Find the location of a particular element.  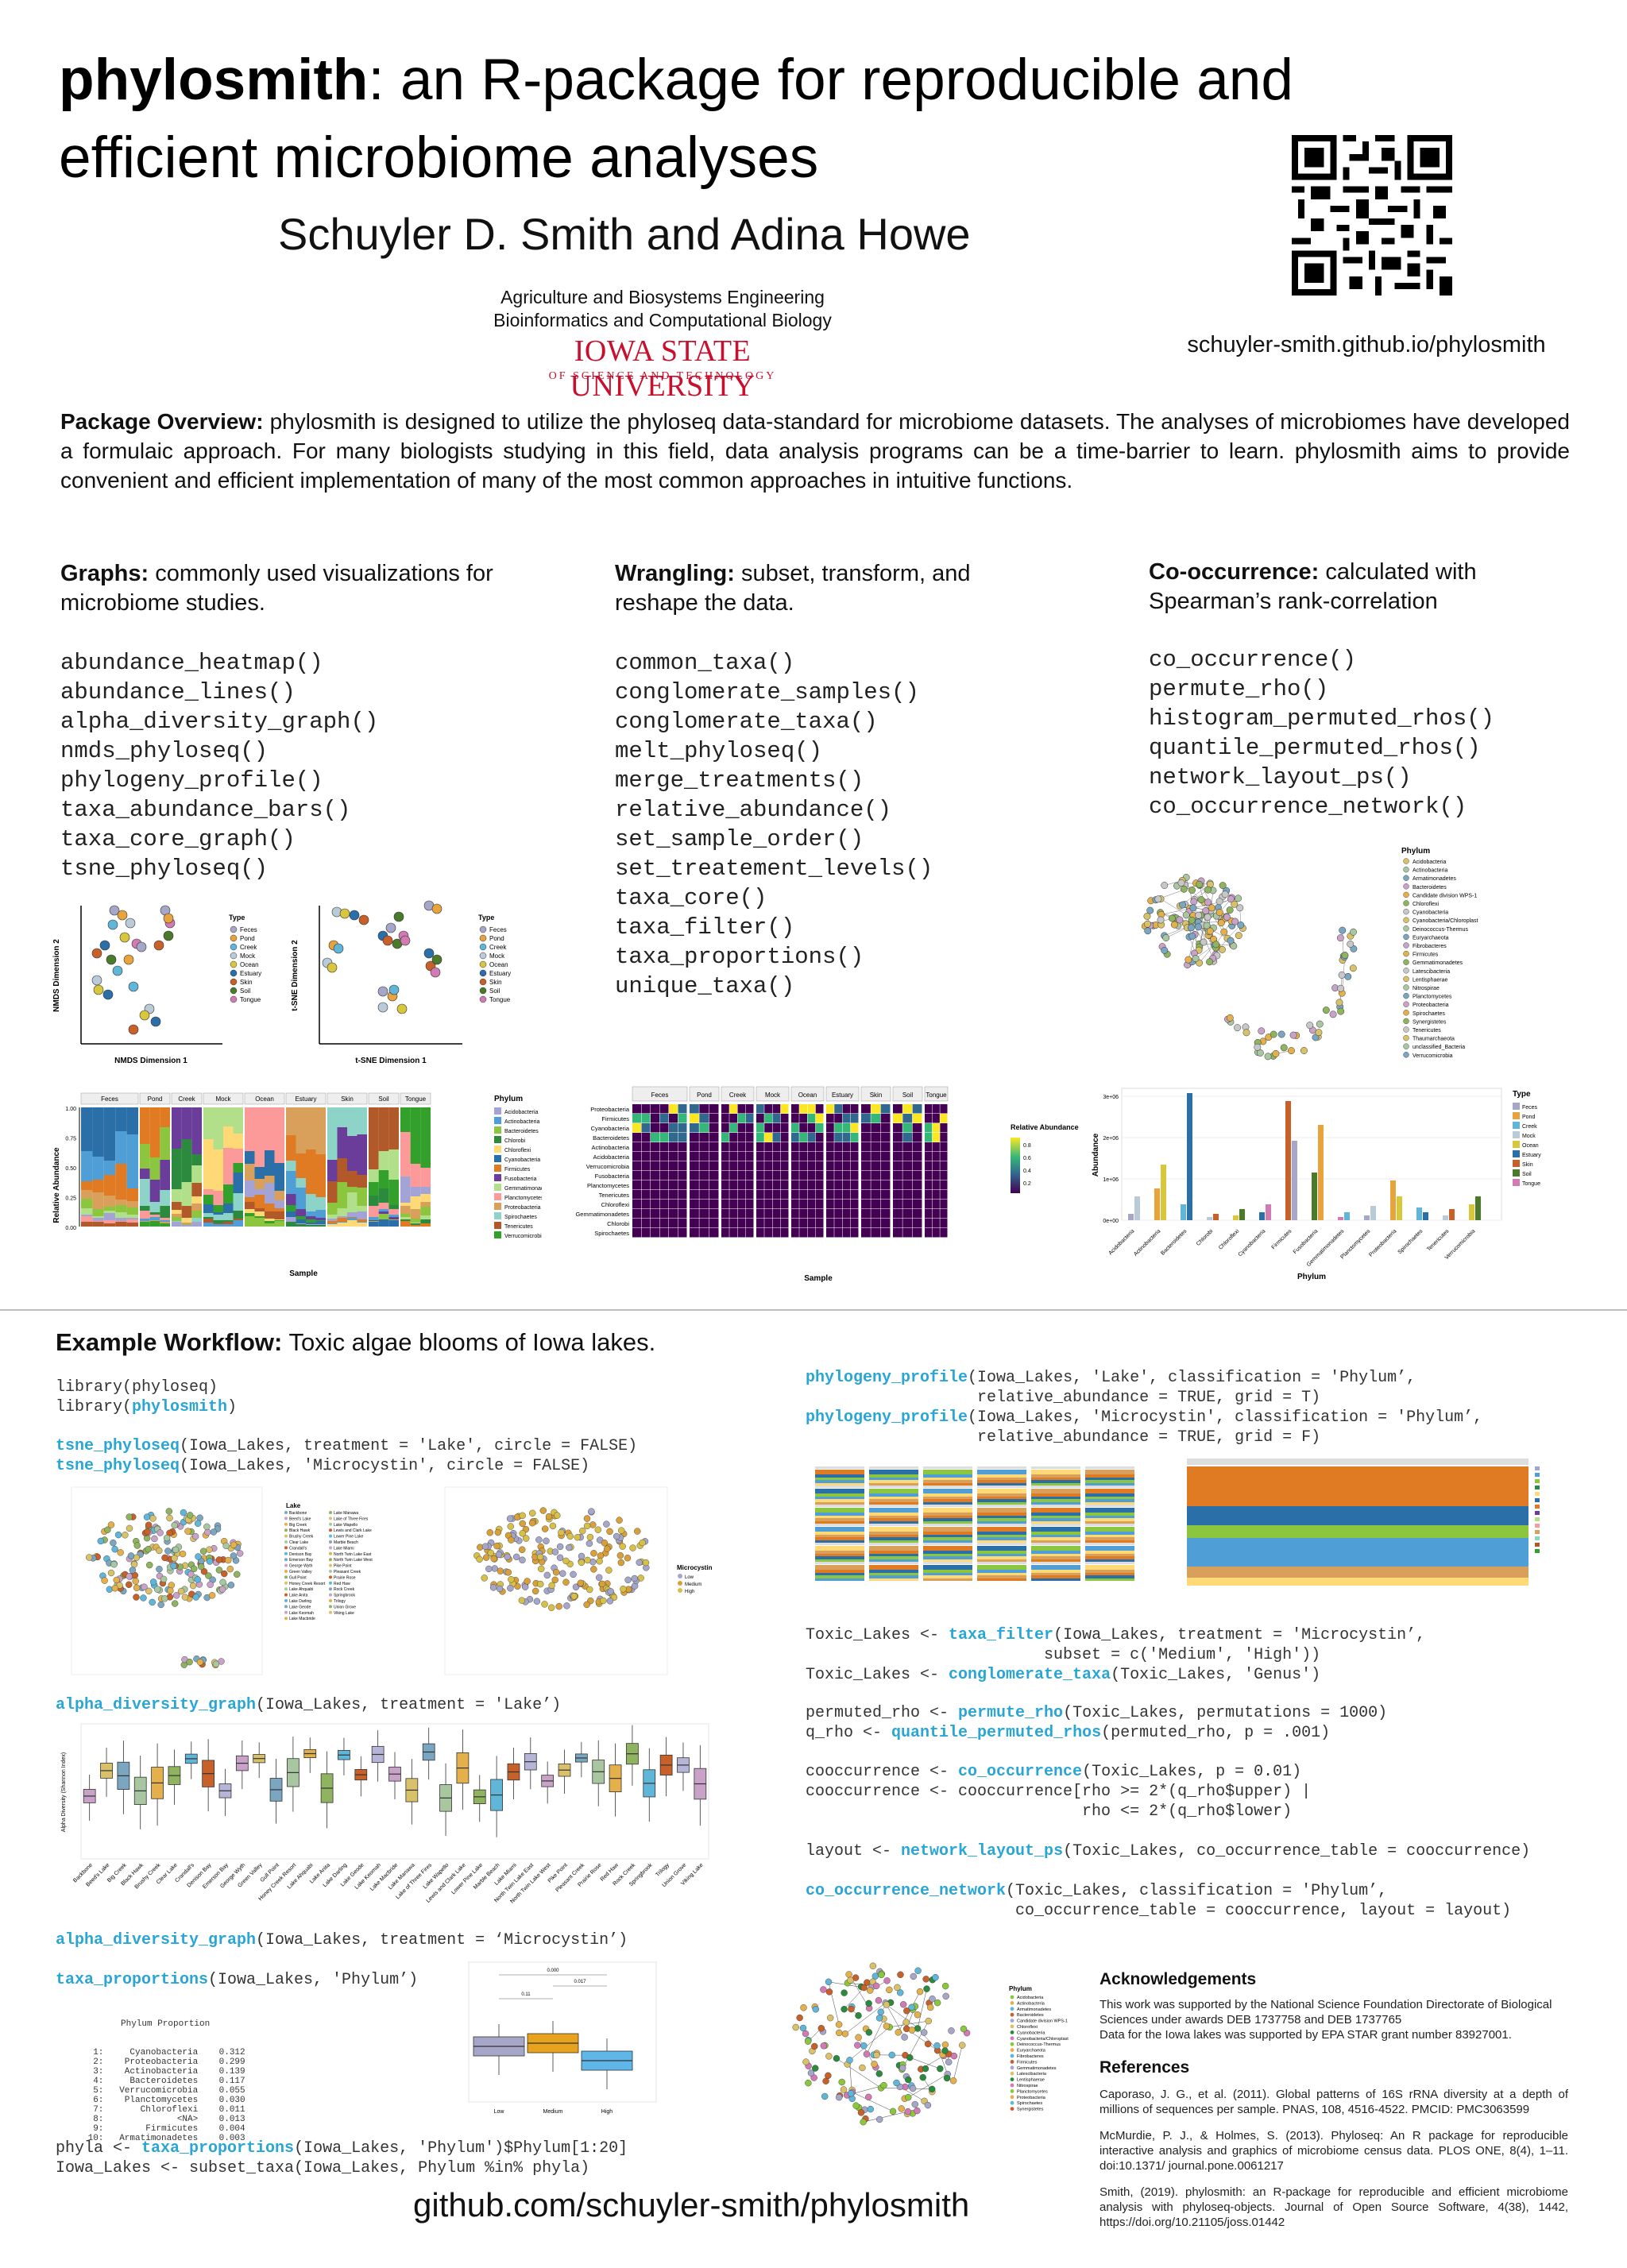

function-item: taxa_proportions() is located at coordinates (739, 957).